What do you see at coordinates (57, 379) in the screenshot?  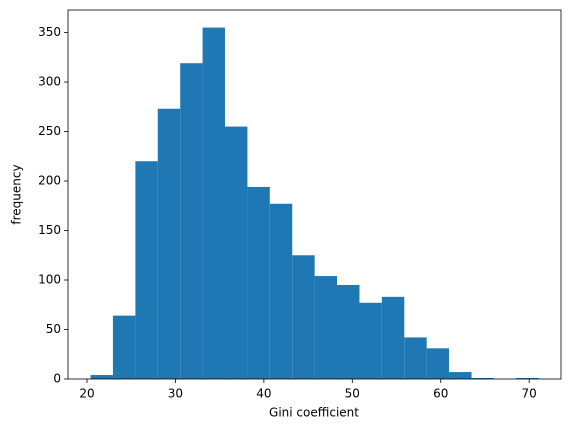 I see `y-tick-label: 0` at bounding box center [57, 379].